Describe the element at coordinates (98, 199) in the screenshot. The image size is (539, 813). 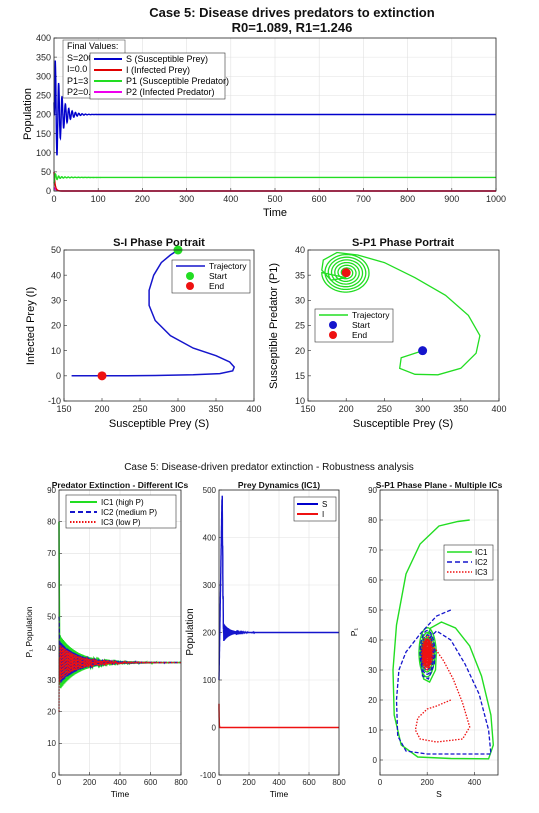
I see `x-tick-label: 100` at that location.